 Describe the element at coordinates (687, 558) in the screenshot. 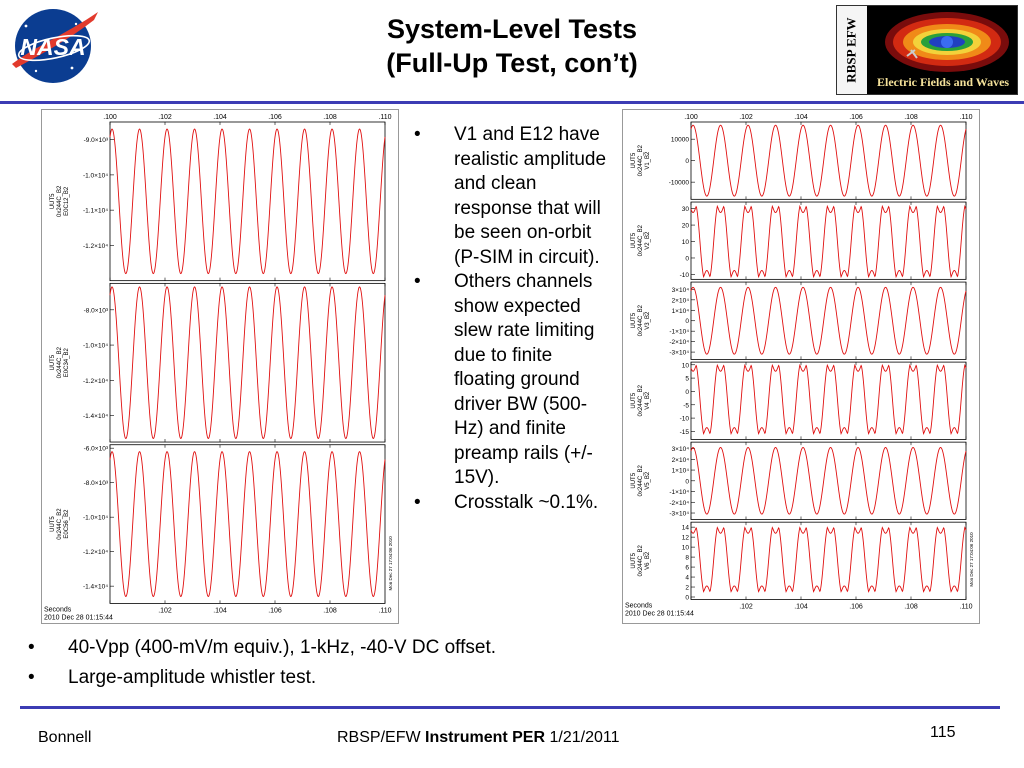

I see `y-tick-label: 8` at that location.